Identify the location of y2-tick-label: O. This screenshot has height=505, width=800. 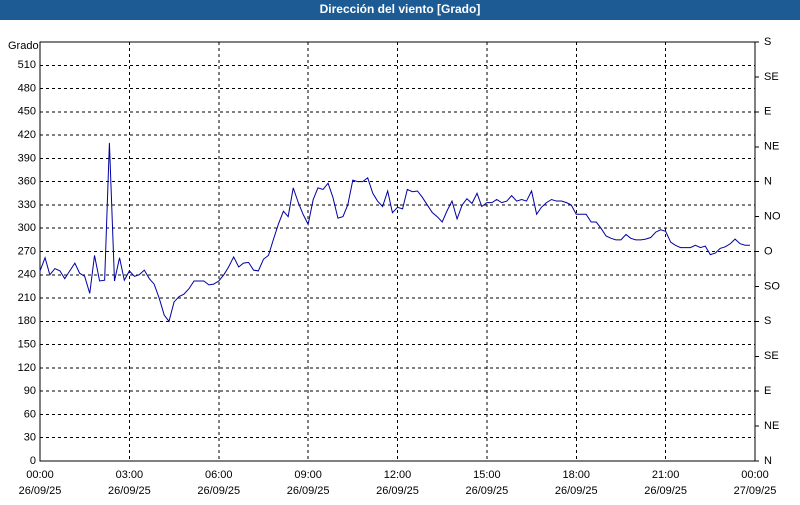
(768, 251).